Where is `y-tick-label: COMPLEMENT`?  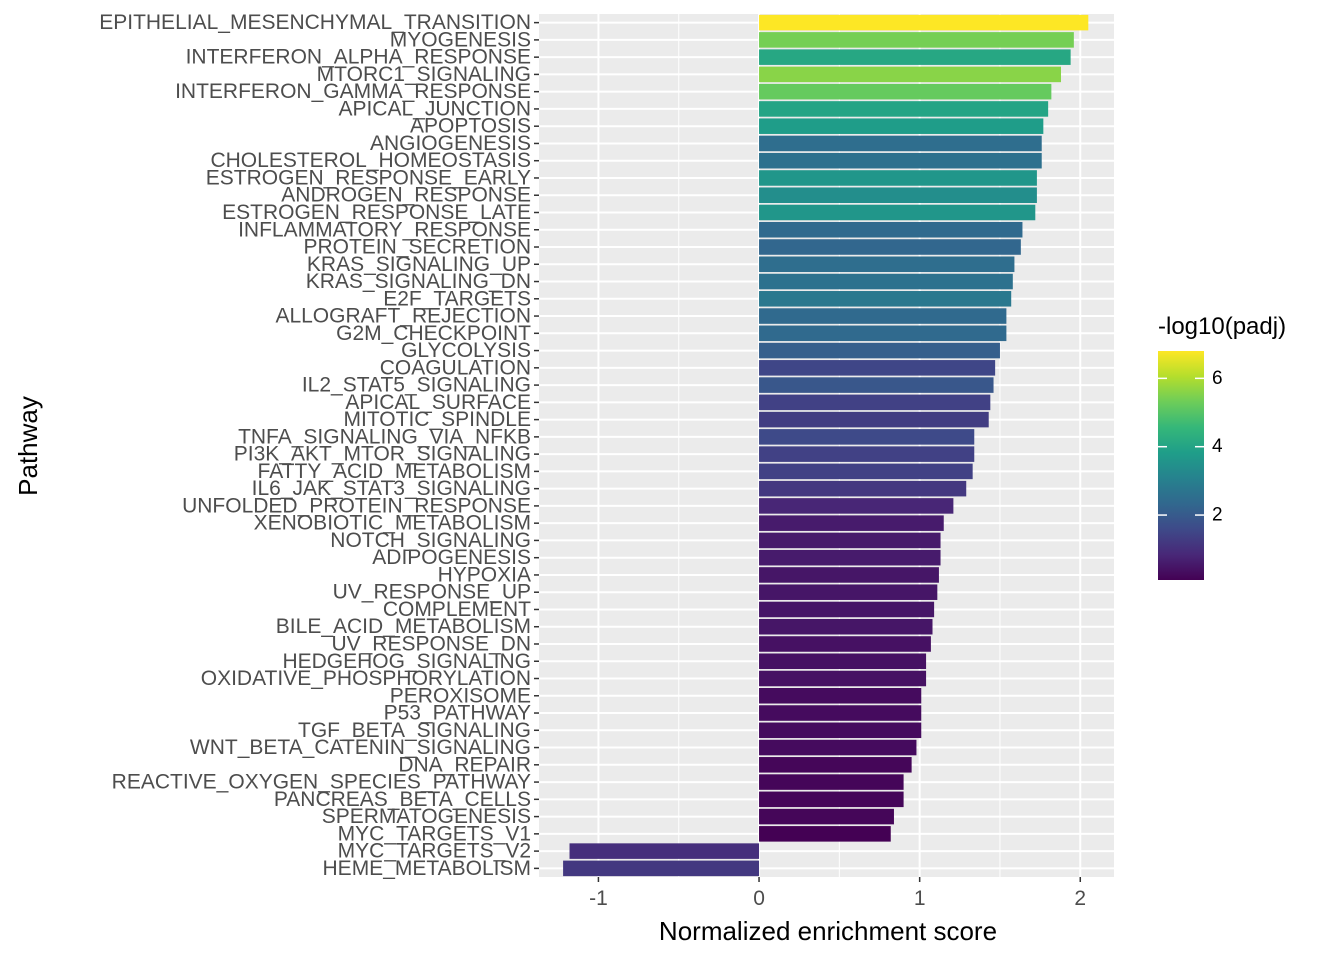 y-tick-label: COMPLEMENT is located at coordinates (457, 609).